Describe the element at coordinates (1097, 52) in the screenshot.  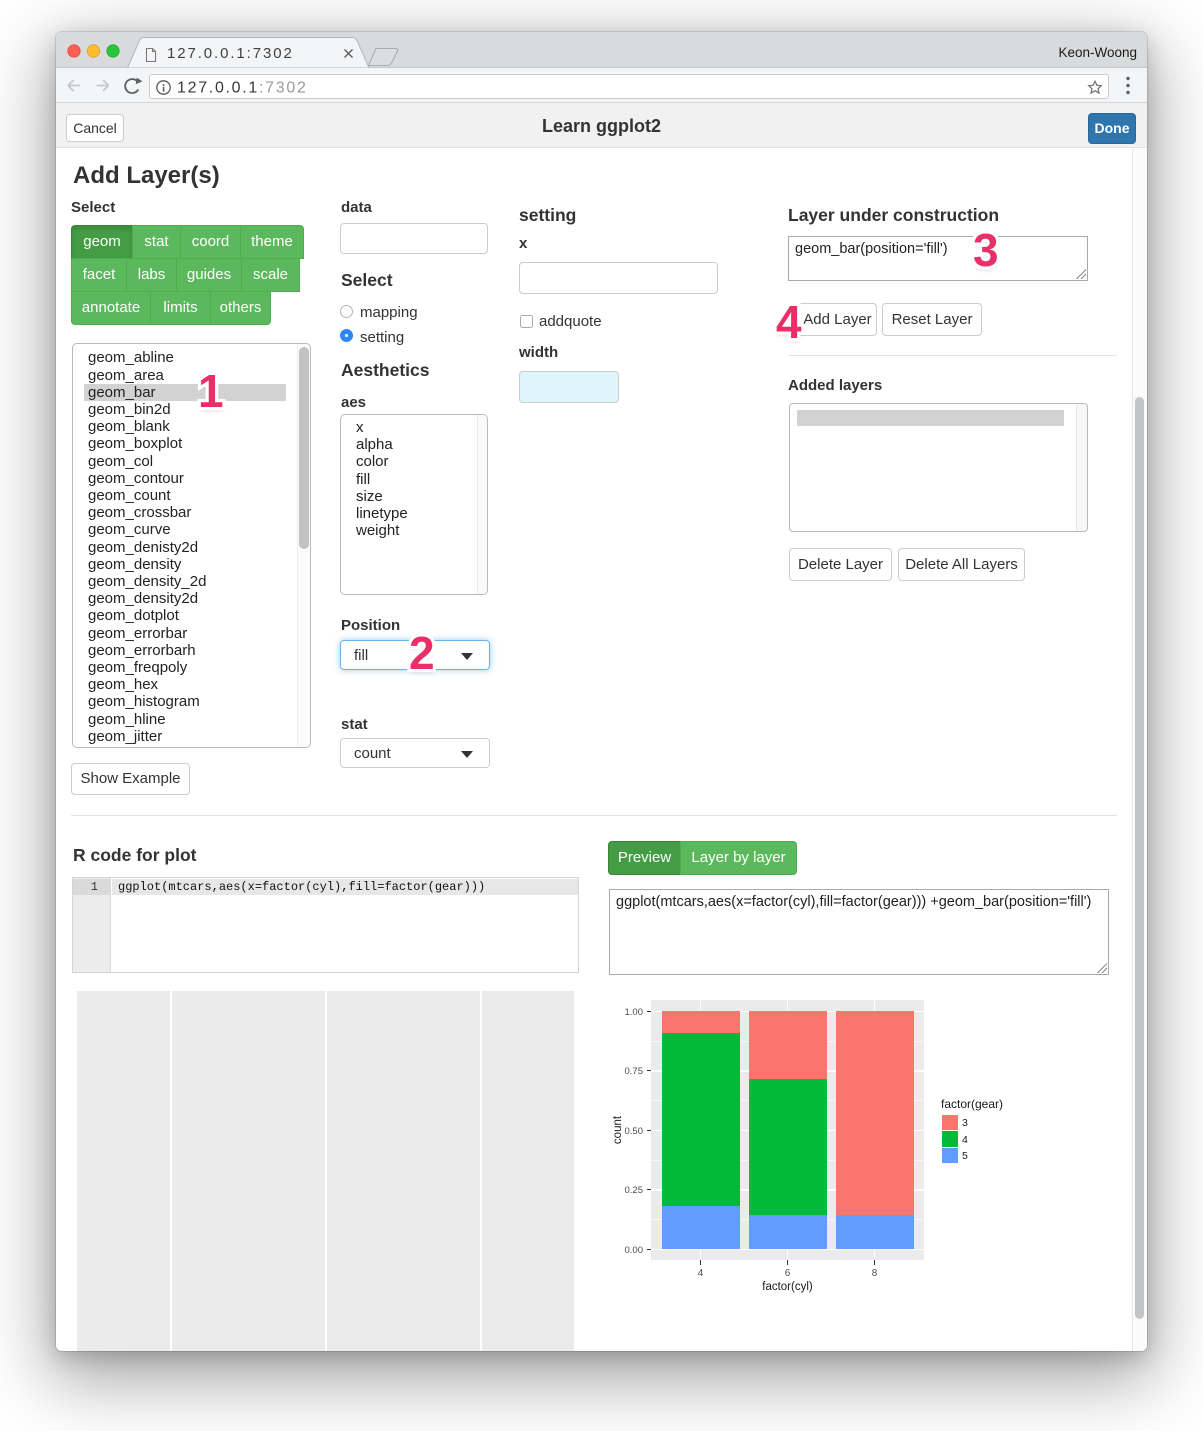
I see `svg-text: Keon-Woong` at that location.